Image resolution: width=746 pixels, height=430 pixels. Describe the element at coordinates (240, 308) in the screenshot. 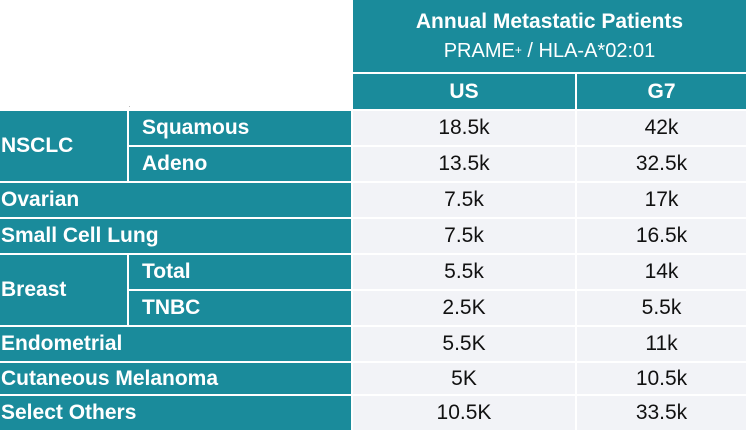

I see `row-label-tnbc: TNBC` at that location.